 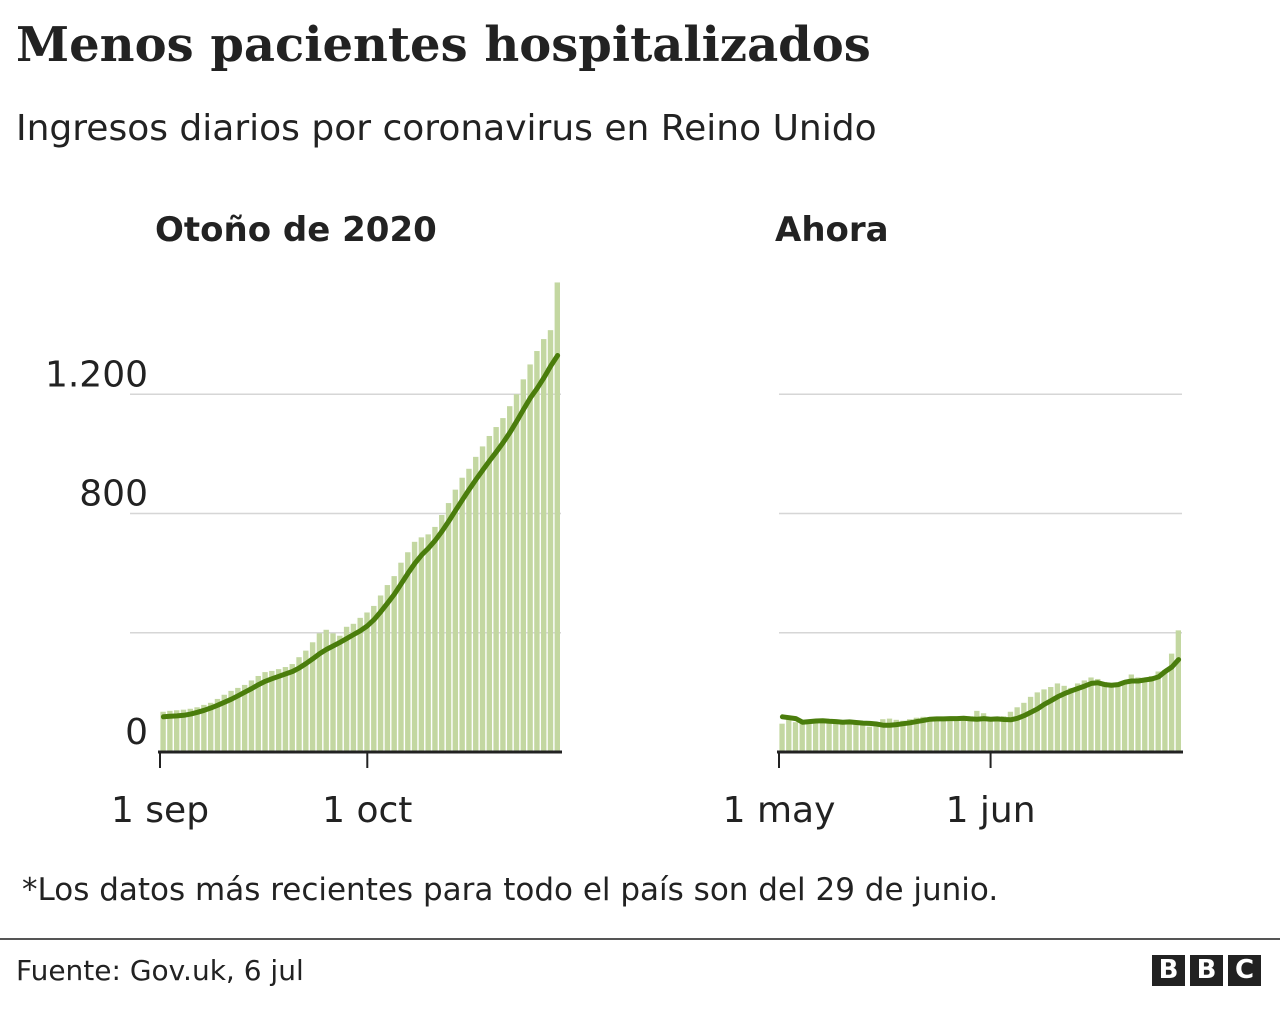 I want to click on source-note: Fuente: Gov.uk, 6 jul, so click(x=160, y=970).